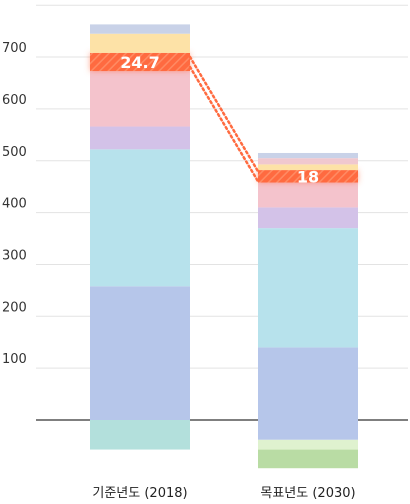  I want to click on y-tick-label: 500, so click(14, 152).